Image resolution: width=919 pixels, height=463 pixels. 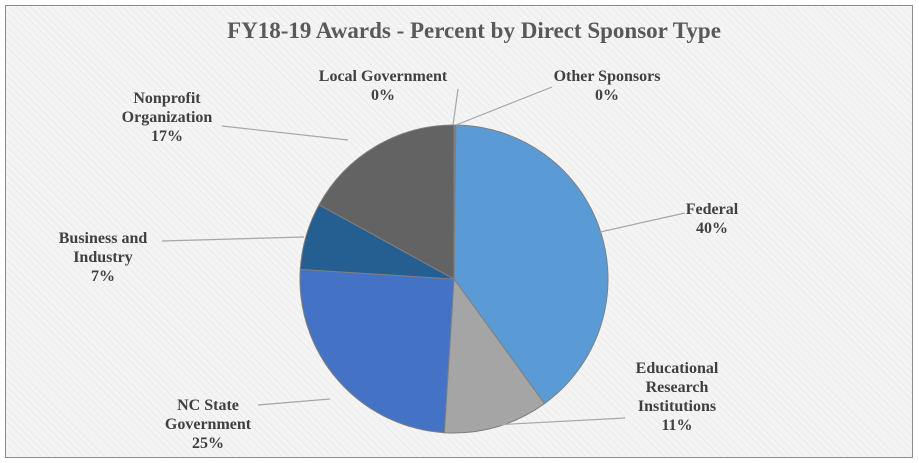 I want to click on pie-slice-other-sponsors, so click(x=455, y=202).